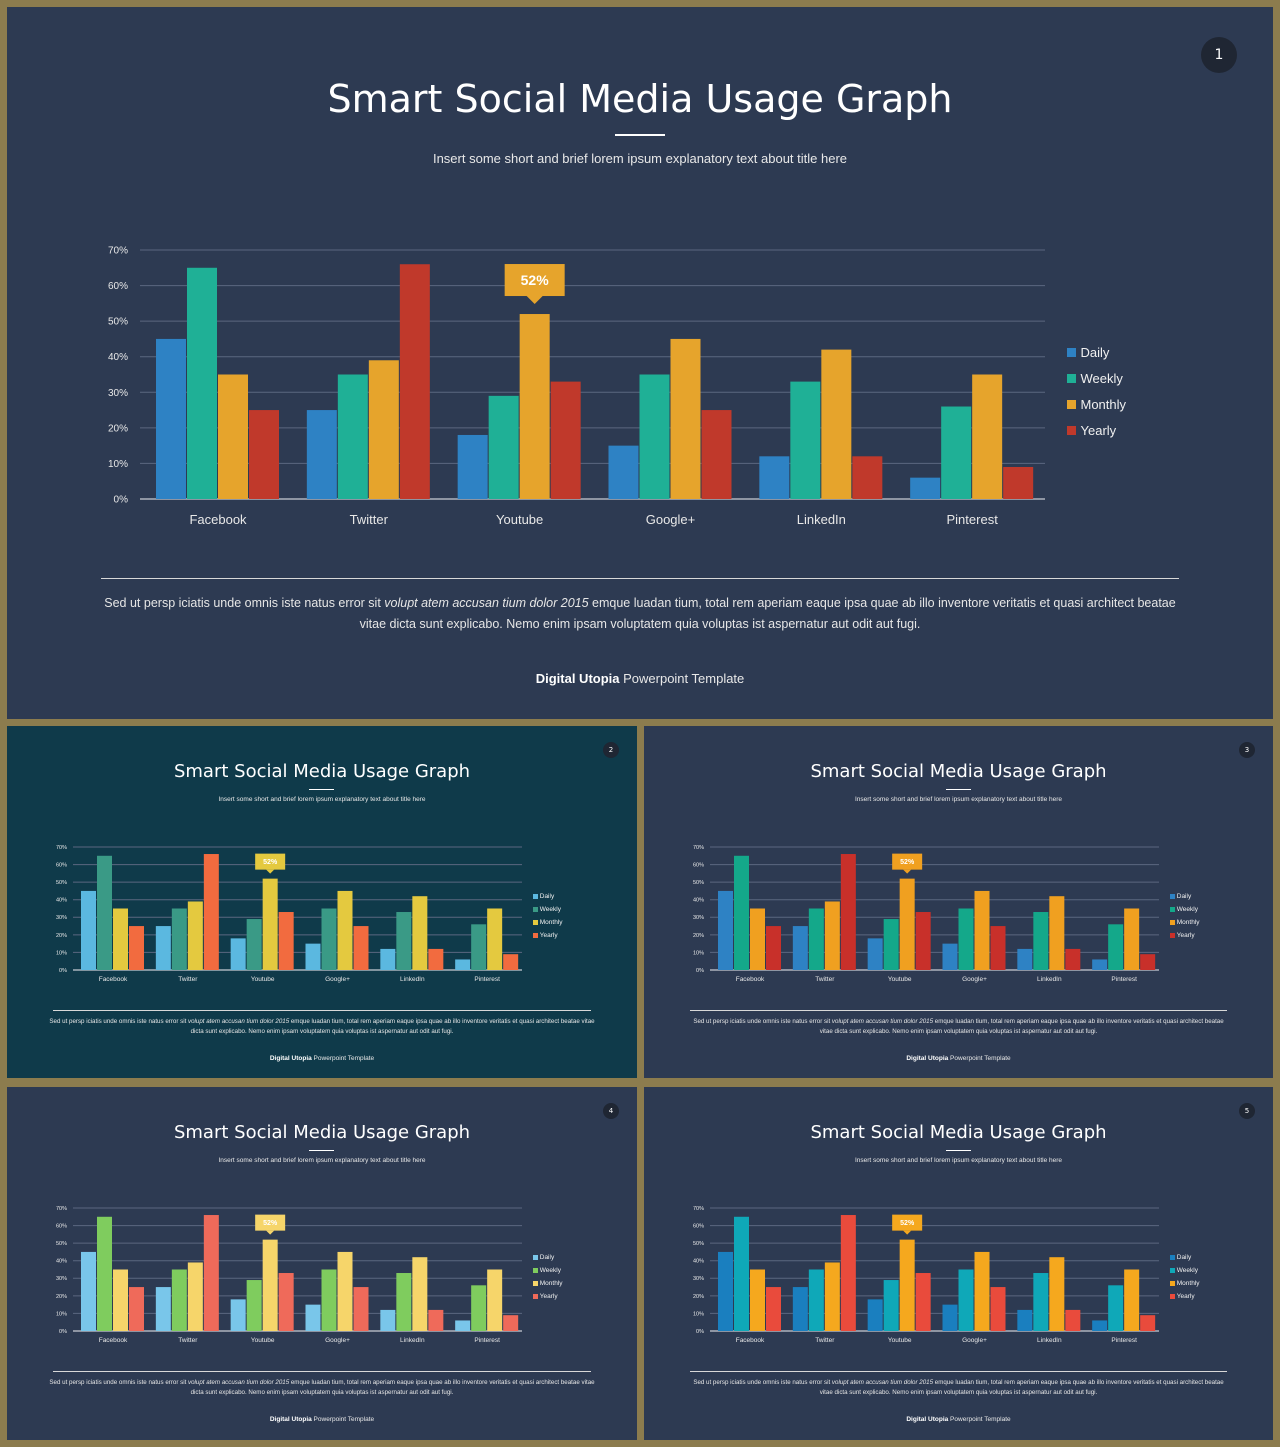 The width and height of the screenshot is (1280, 1447). Describe the element at coordinates (698, 953) in the screenshot. I see `y-tick-label: 10%` at that location.